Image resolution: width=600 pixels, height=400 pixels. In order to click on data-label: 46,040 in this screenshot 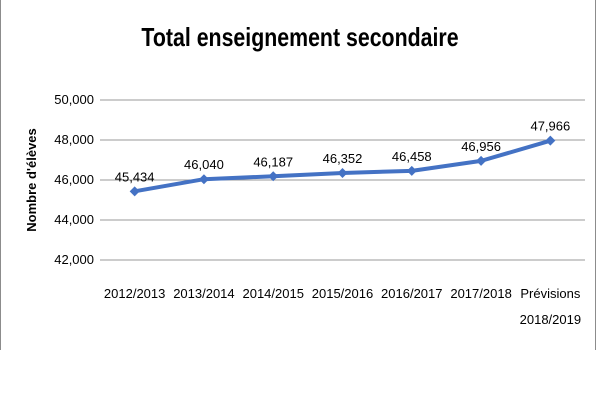, I will do `click(204, 164)`.